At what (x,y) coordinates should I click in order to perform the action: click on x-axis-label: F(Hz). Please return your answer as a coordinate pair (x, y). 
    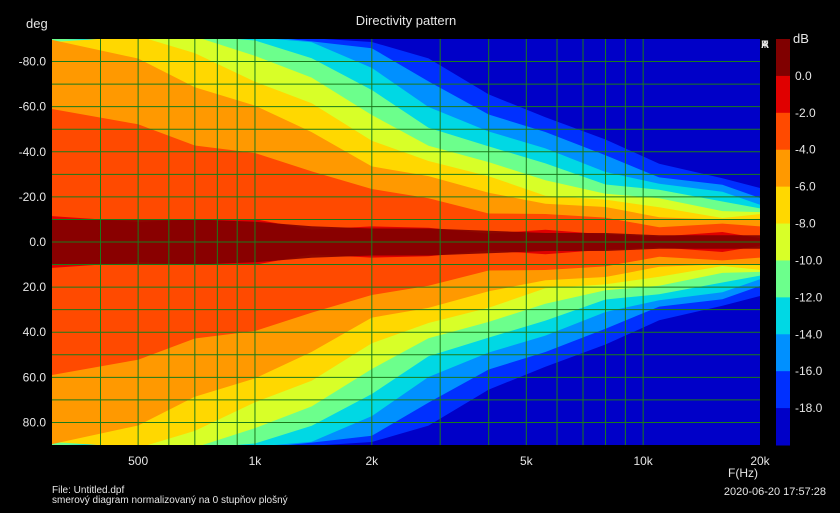
    Looking at the image, I should click on (743, 473).